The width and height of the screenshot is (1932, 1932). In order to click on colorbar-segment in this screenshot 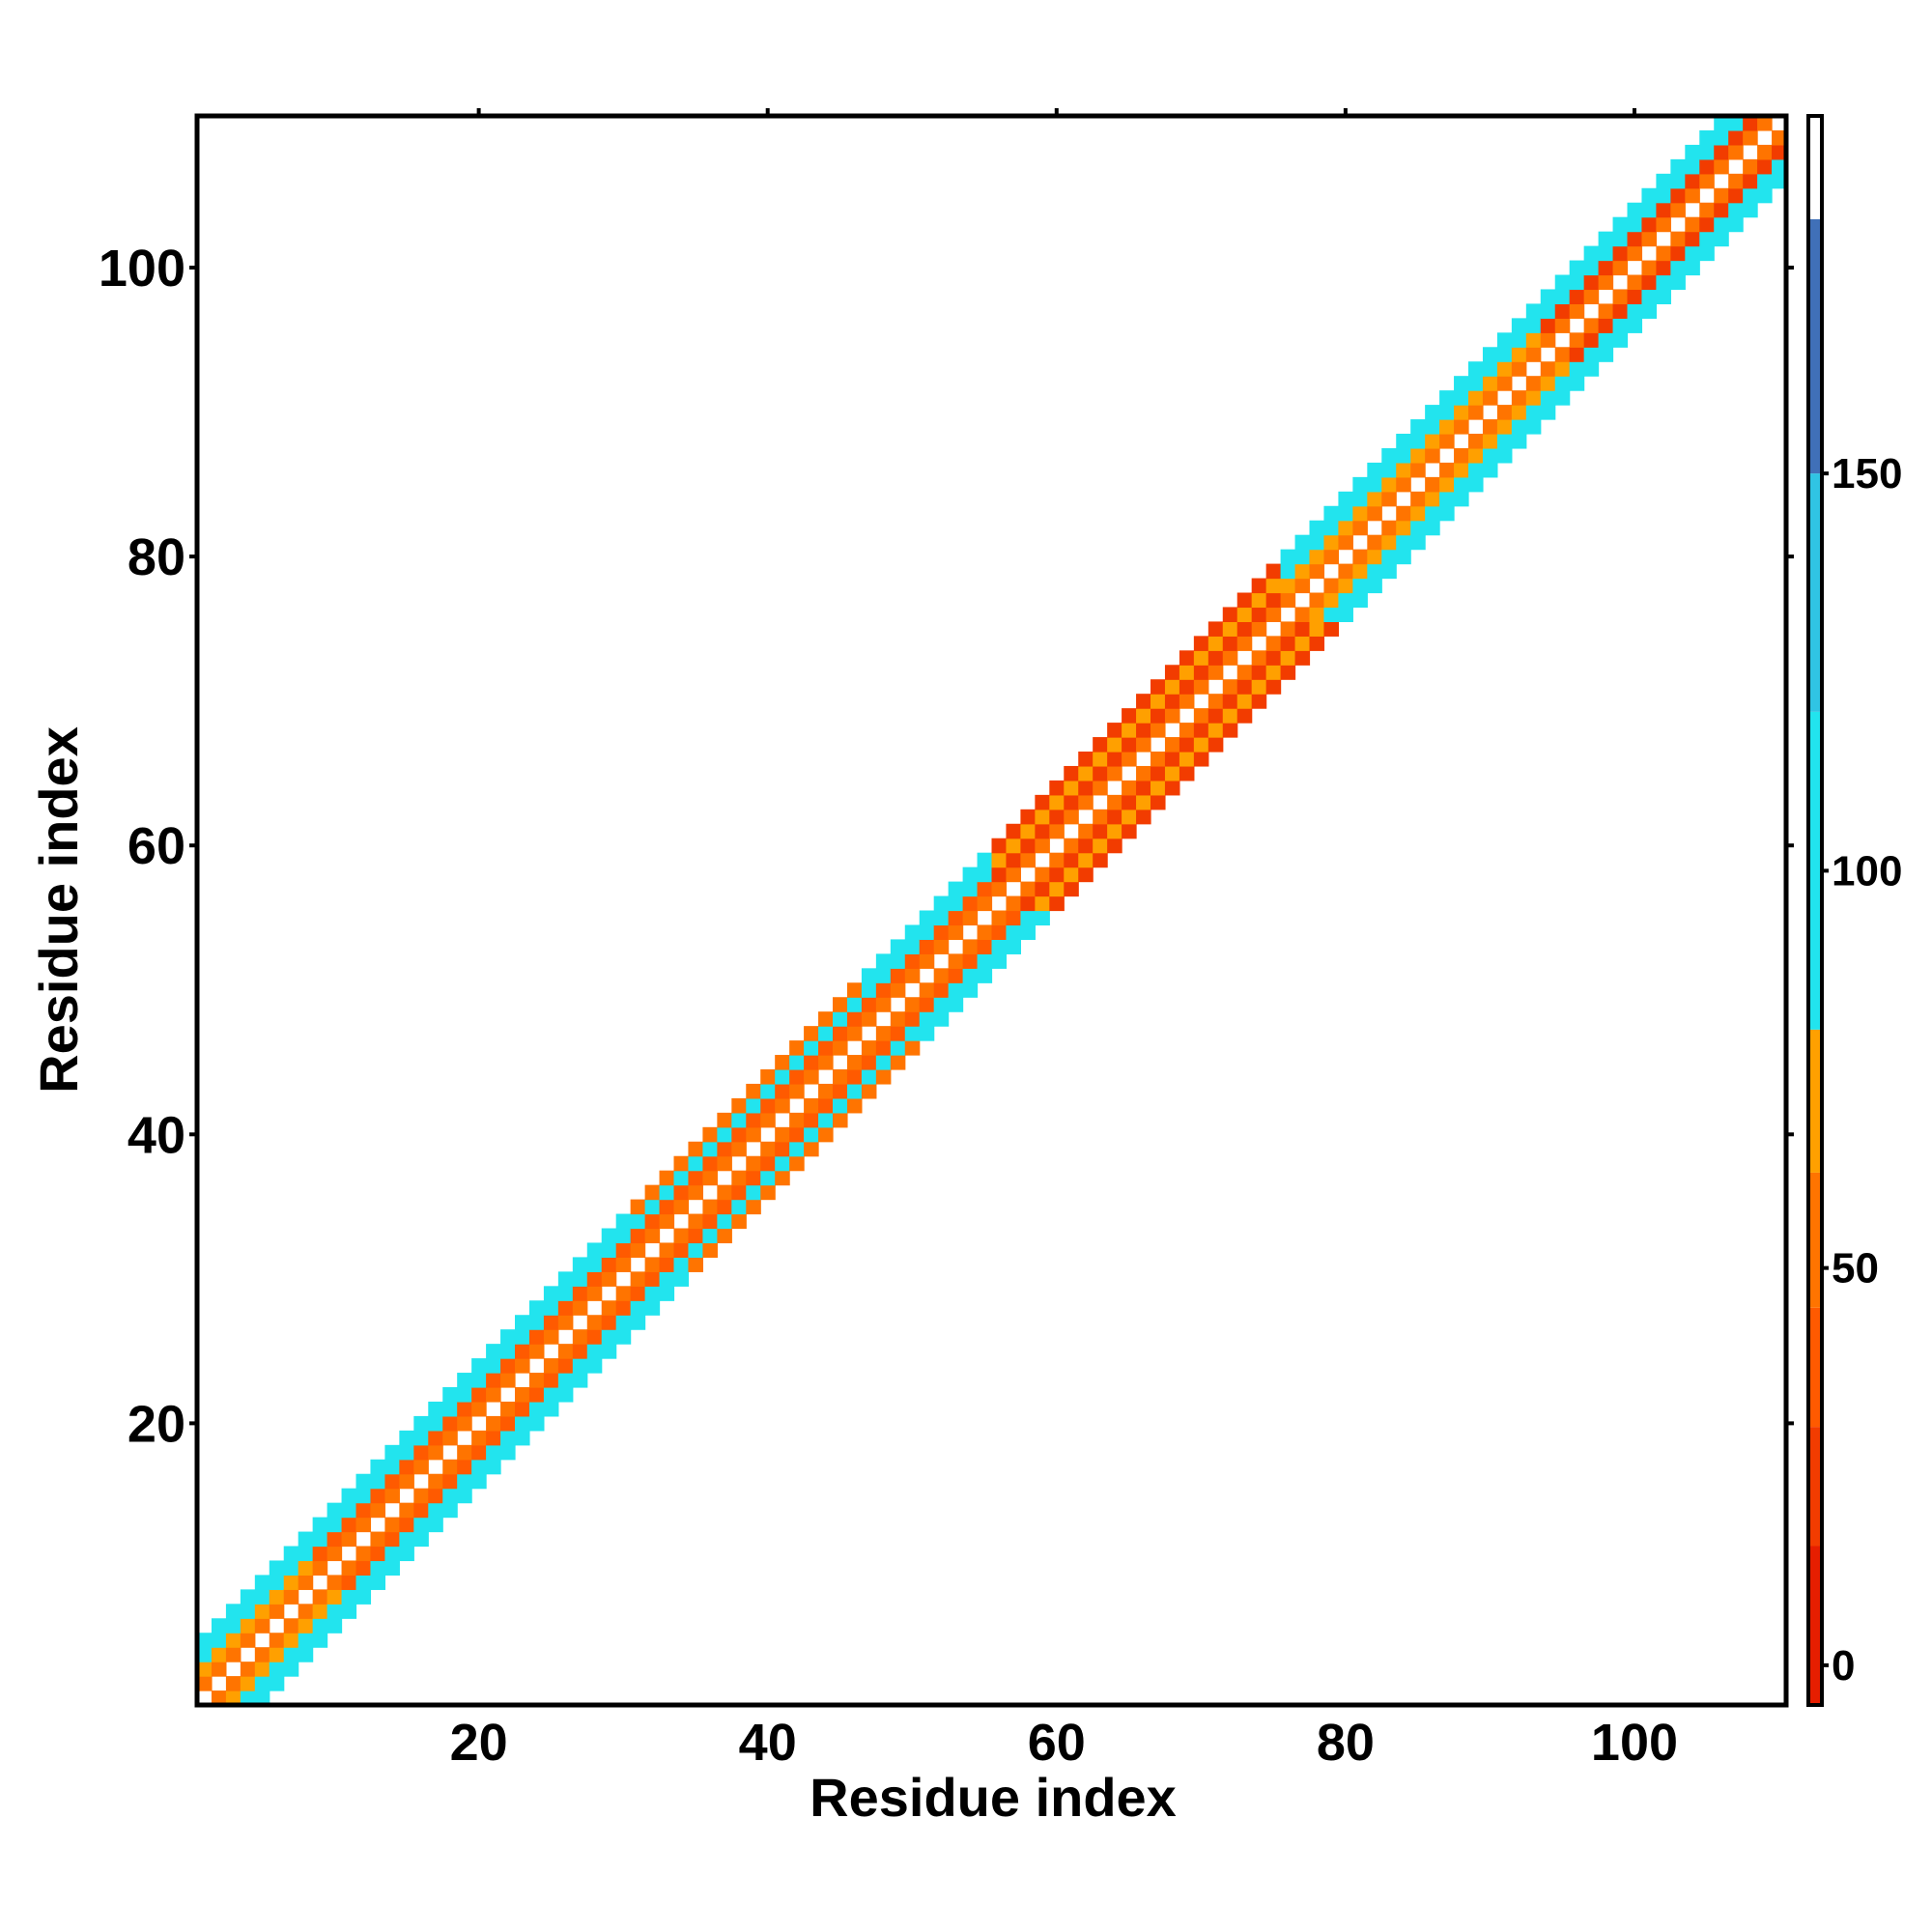, I will do `click(1815, 346)`.